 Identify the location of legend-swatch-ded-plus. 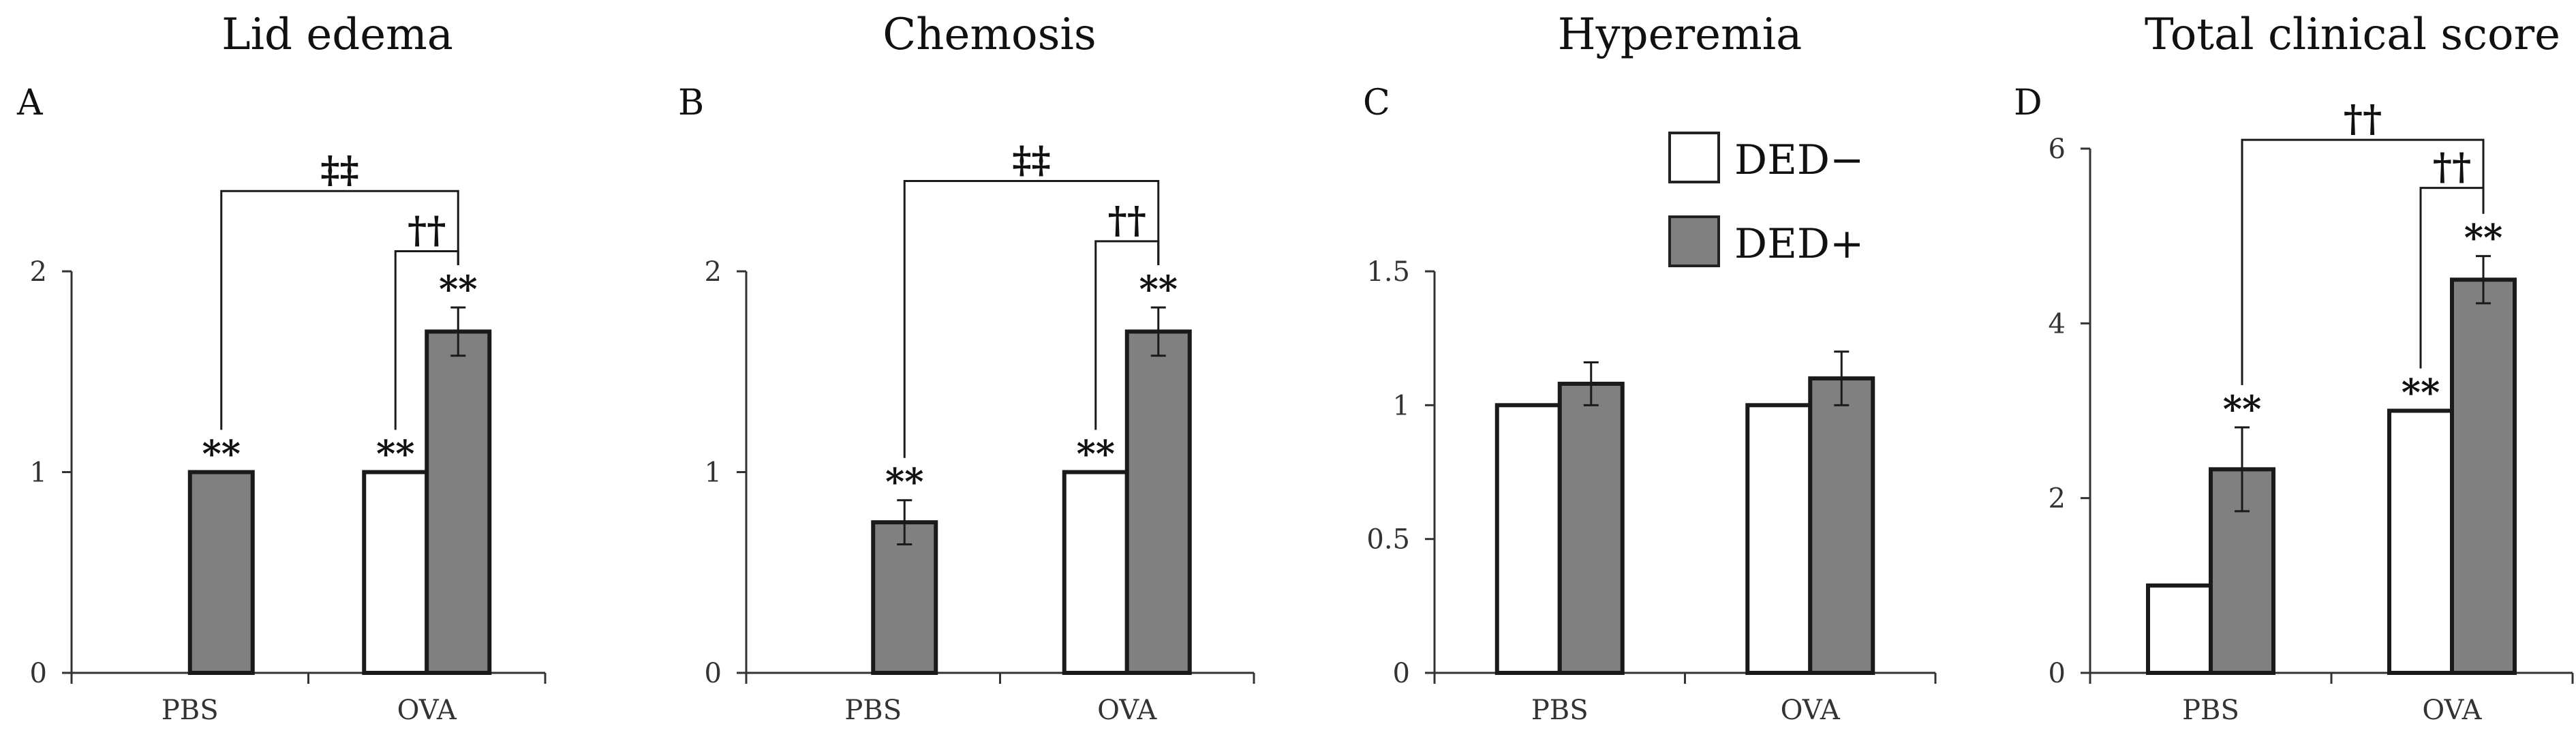
(1694, 241).